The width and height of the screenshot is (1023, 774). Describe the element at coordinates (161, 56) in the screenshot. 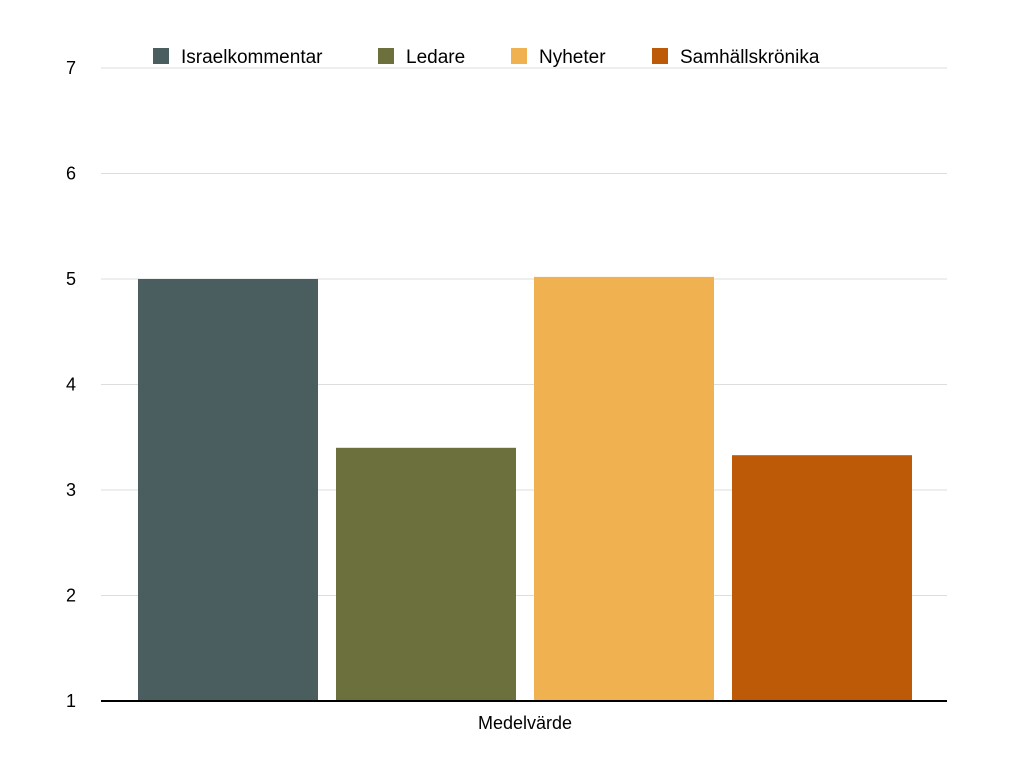

I see `legend-swatch-israelkommentar` at that location.